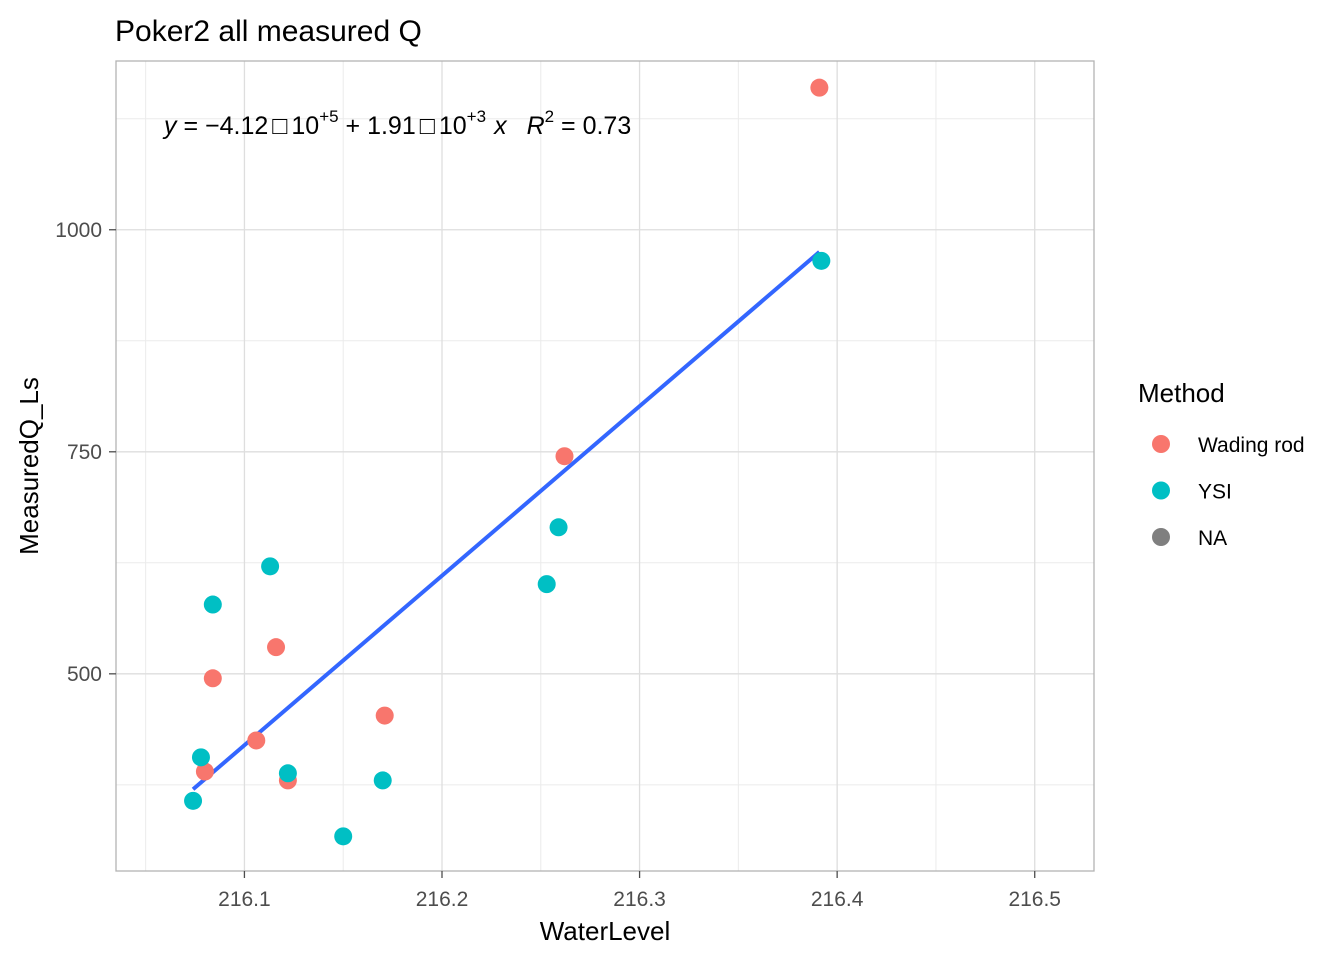  What do you see at coordinates (428, 126) in the screenshot?
I see `eq-times-2: □` at bounding box center [428, 126].